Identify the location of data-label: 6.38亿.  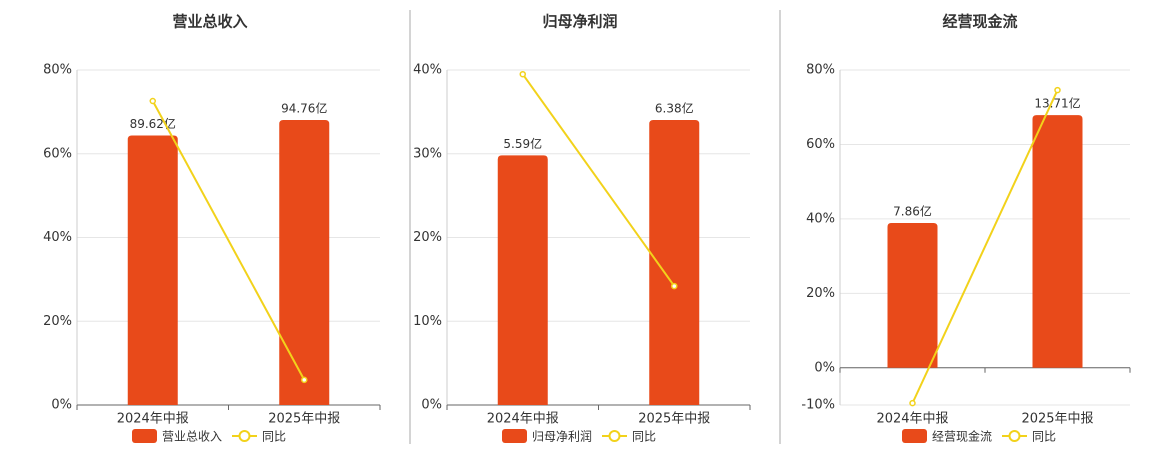
(674, 108).